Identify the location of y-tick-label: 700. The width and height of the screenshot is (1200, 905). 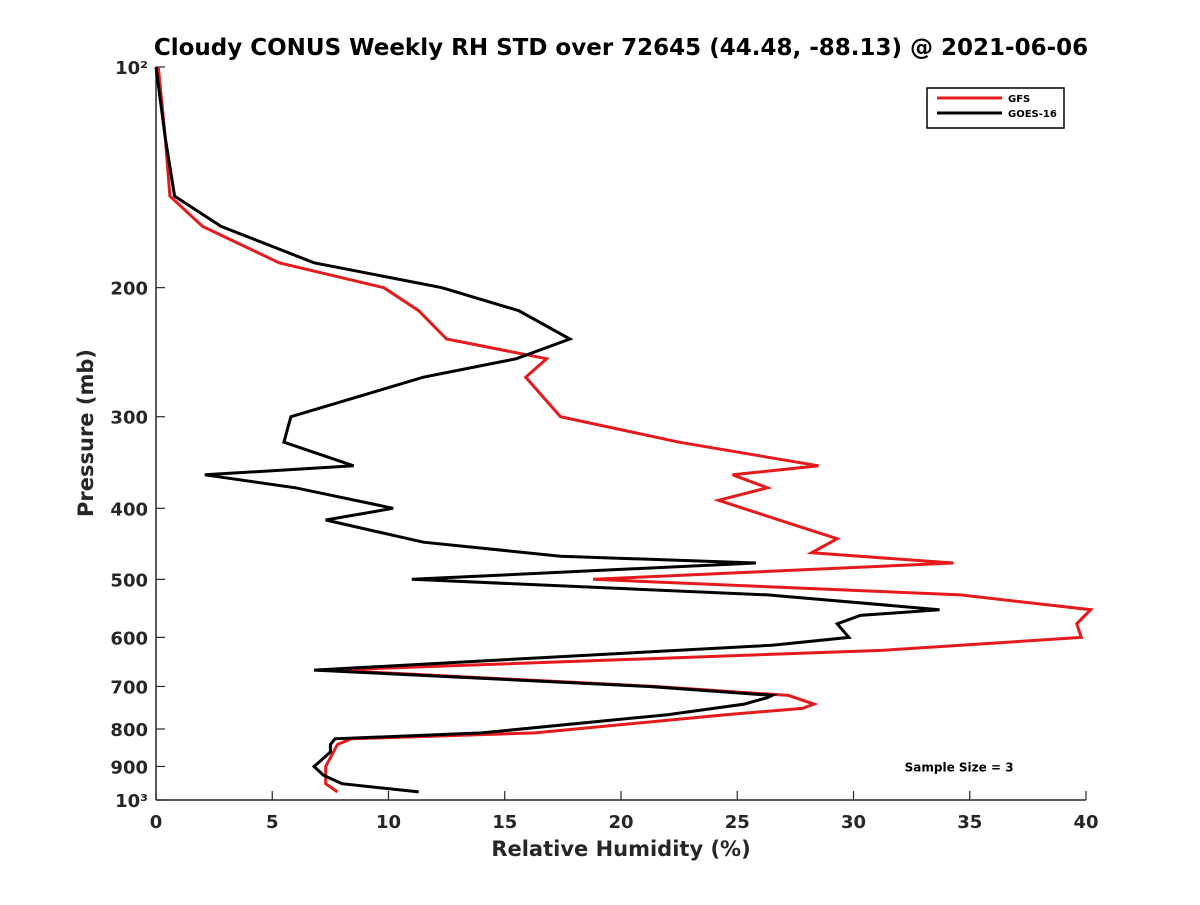
(129, 687).